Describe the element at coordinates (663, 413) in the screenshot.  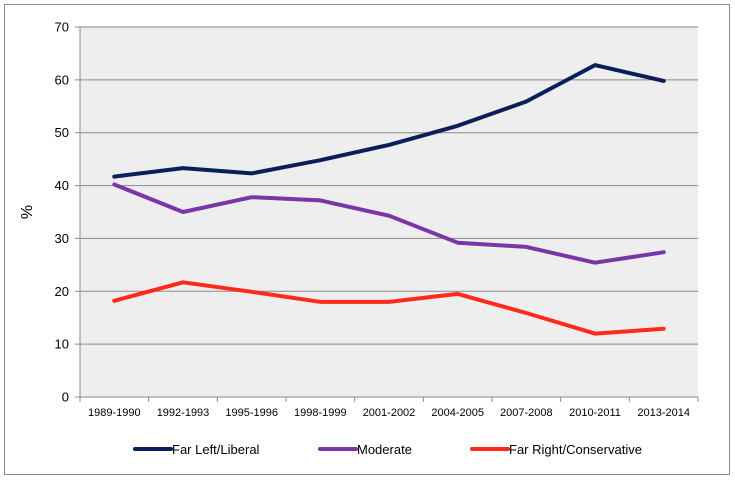
I see `x-tick-label: 2013-2014` at that location.